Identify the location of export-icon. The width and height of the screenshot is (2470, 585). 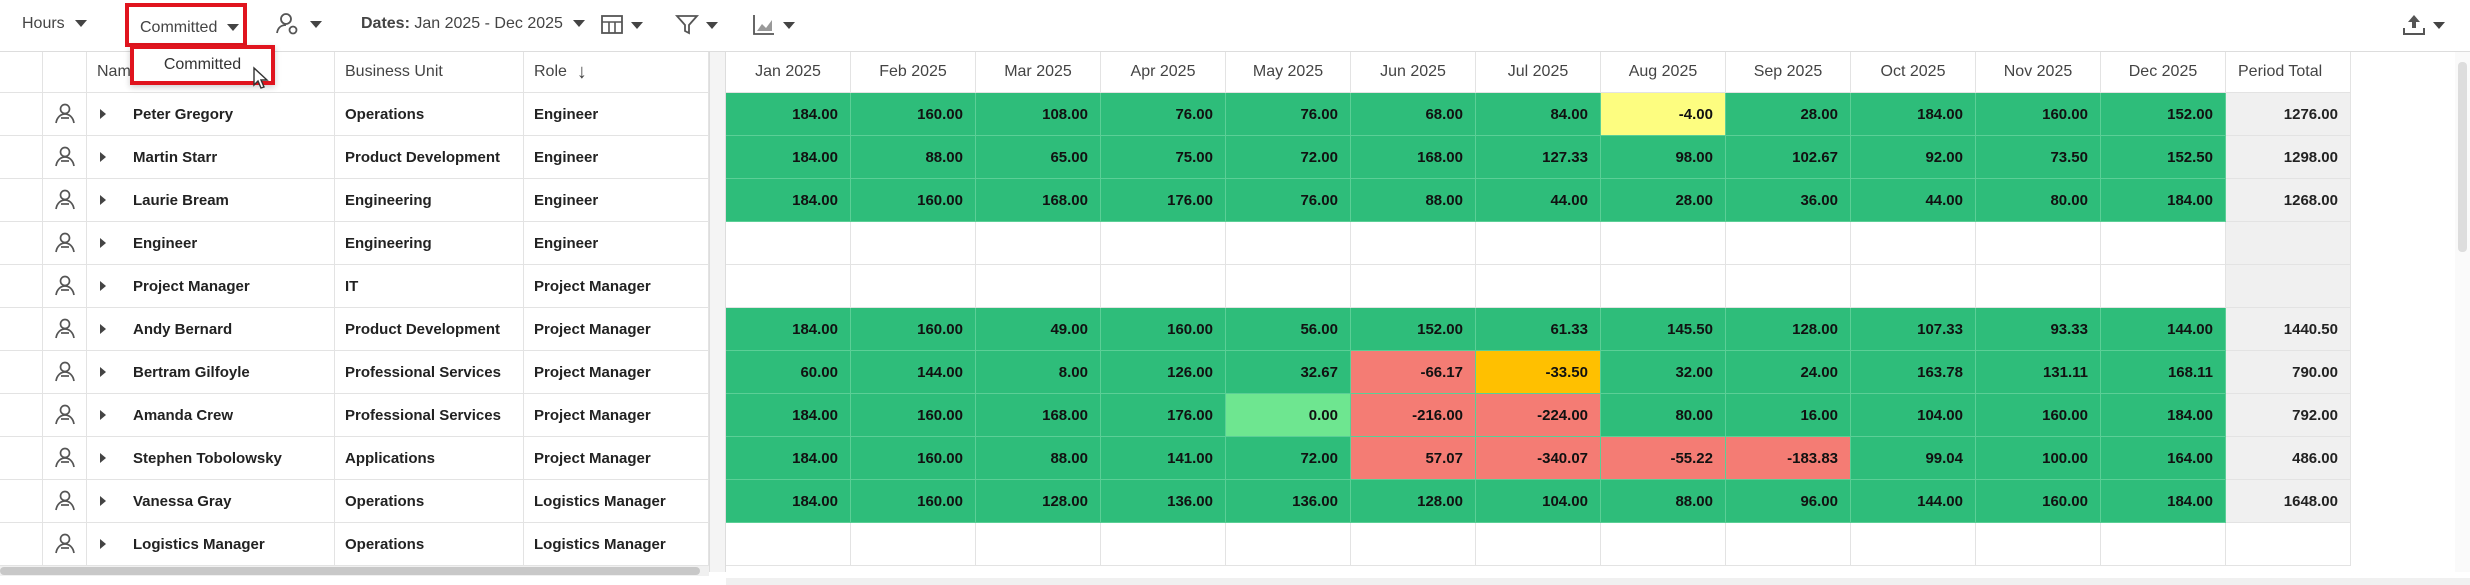
(2424, 25).